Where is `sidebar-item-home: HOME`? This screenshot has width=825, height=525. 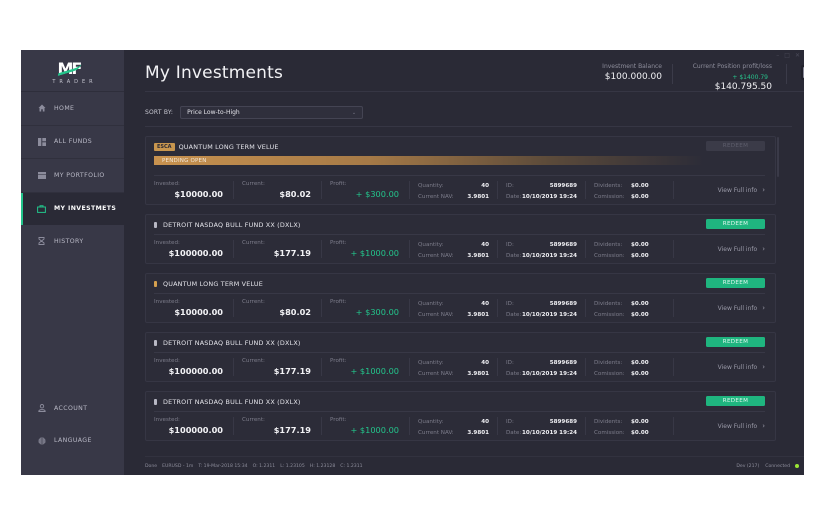
sidebar-item-home: HOME is located at coordinates (72, 108).